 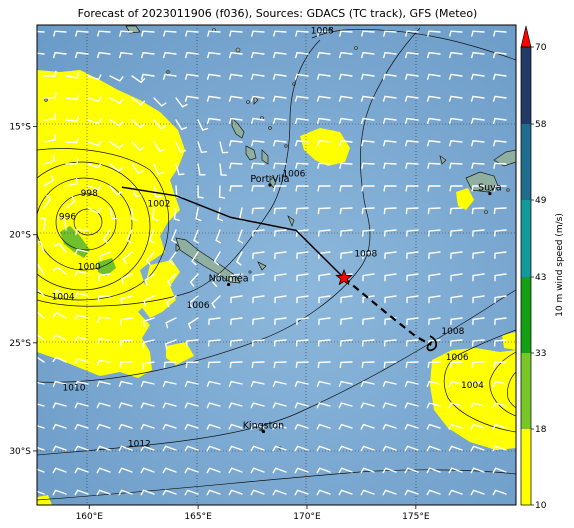 What do you see at coordinates (20, 128) in the screenshot?
I see `lat-tick-label: 15°S` at bounding box center [20, 128].